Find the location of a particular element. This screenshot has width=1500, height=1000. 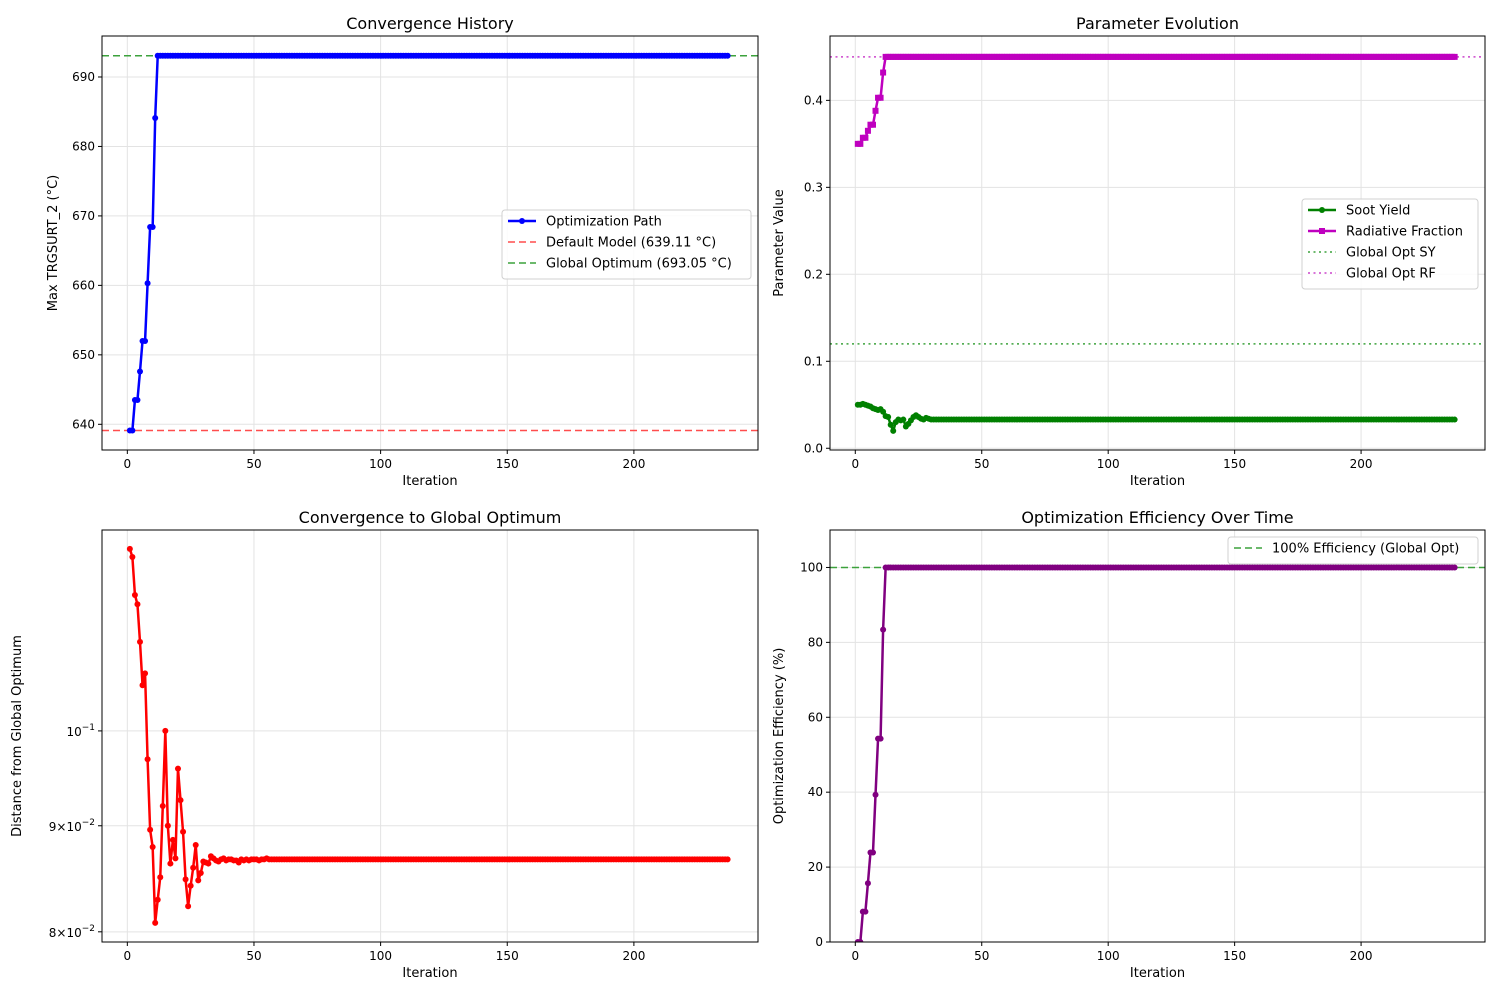

legend-label: Optimization Path is located at coordinates (604, 222).